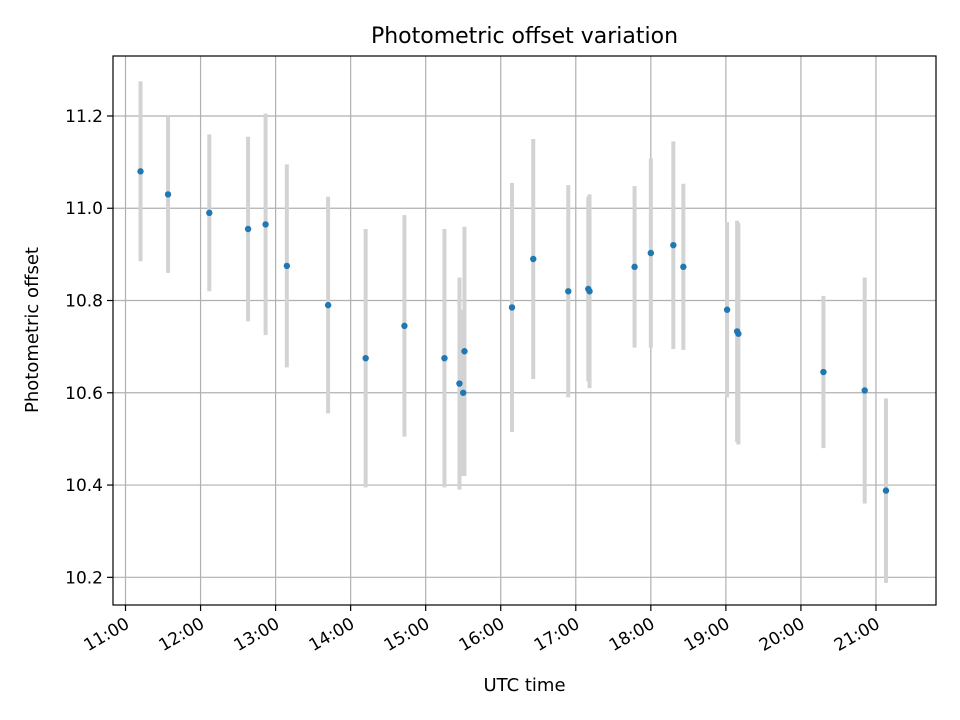 The height and width of the screenshot is (720, 960). What do you see at coordinates (84, 394) in the screenshot?
I see `y-tick-label: 10.6` at bounding box center [84, 394].